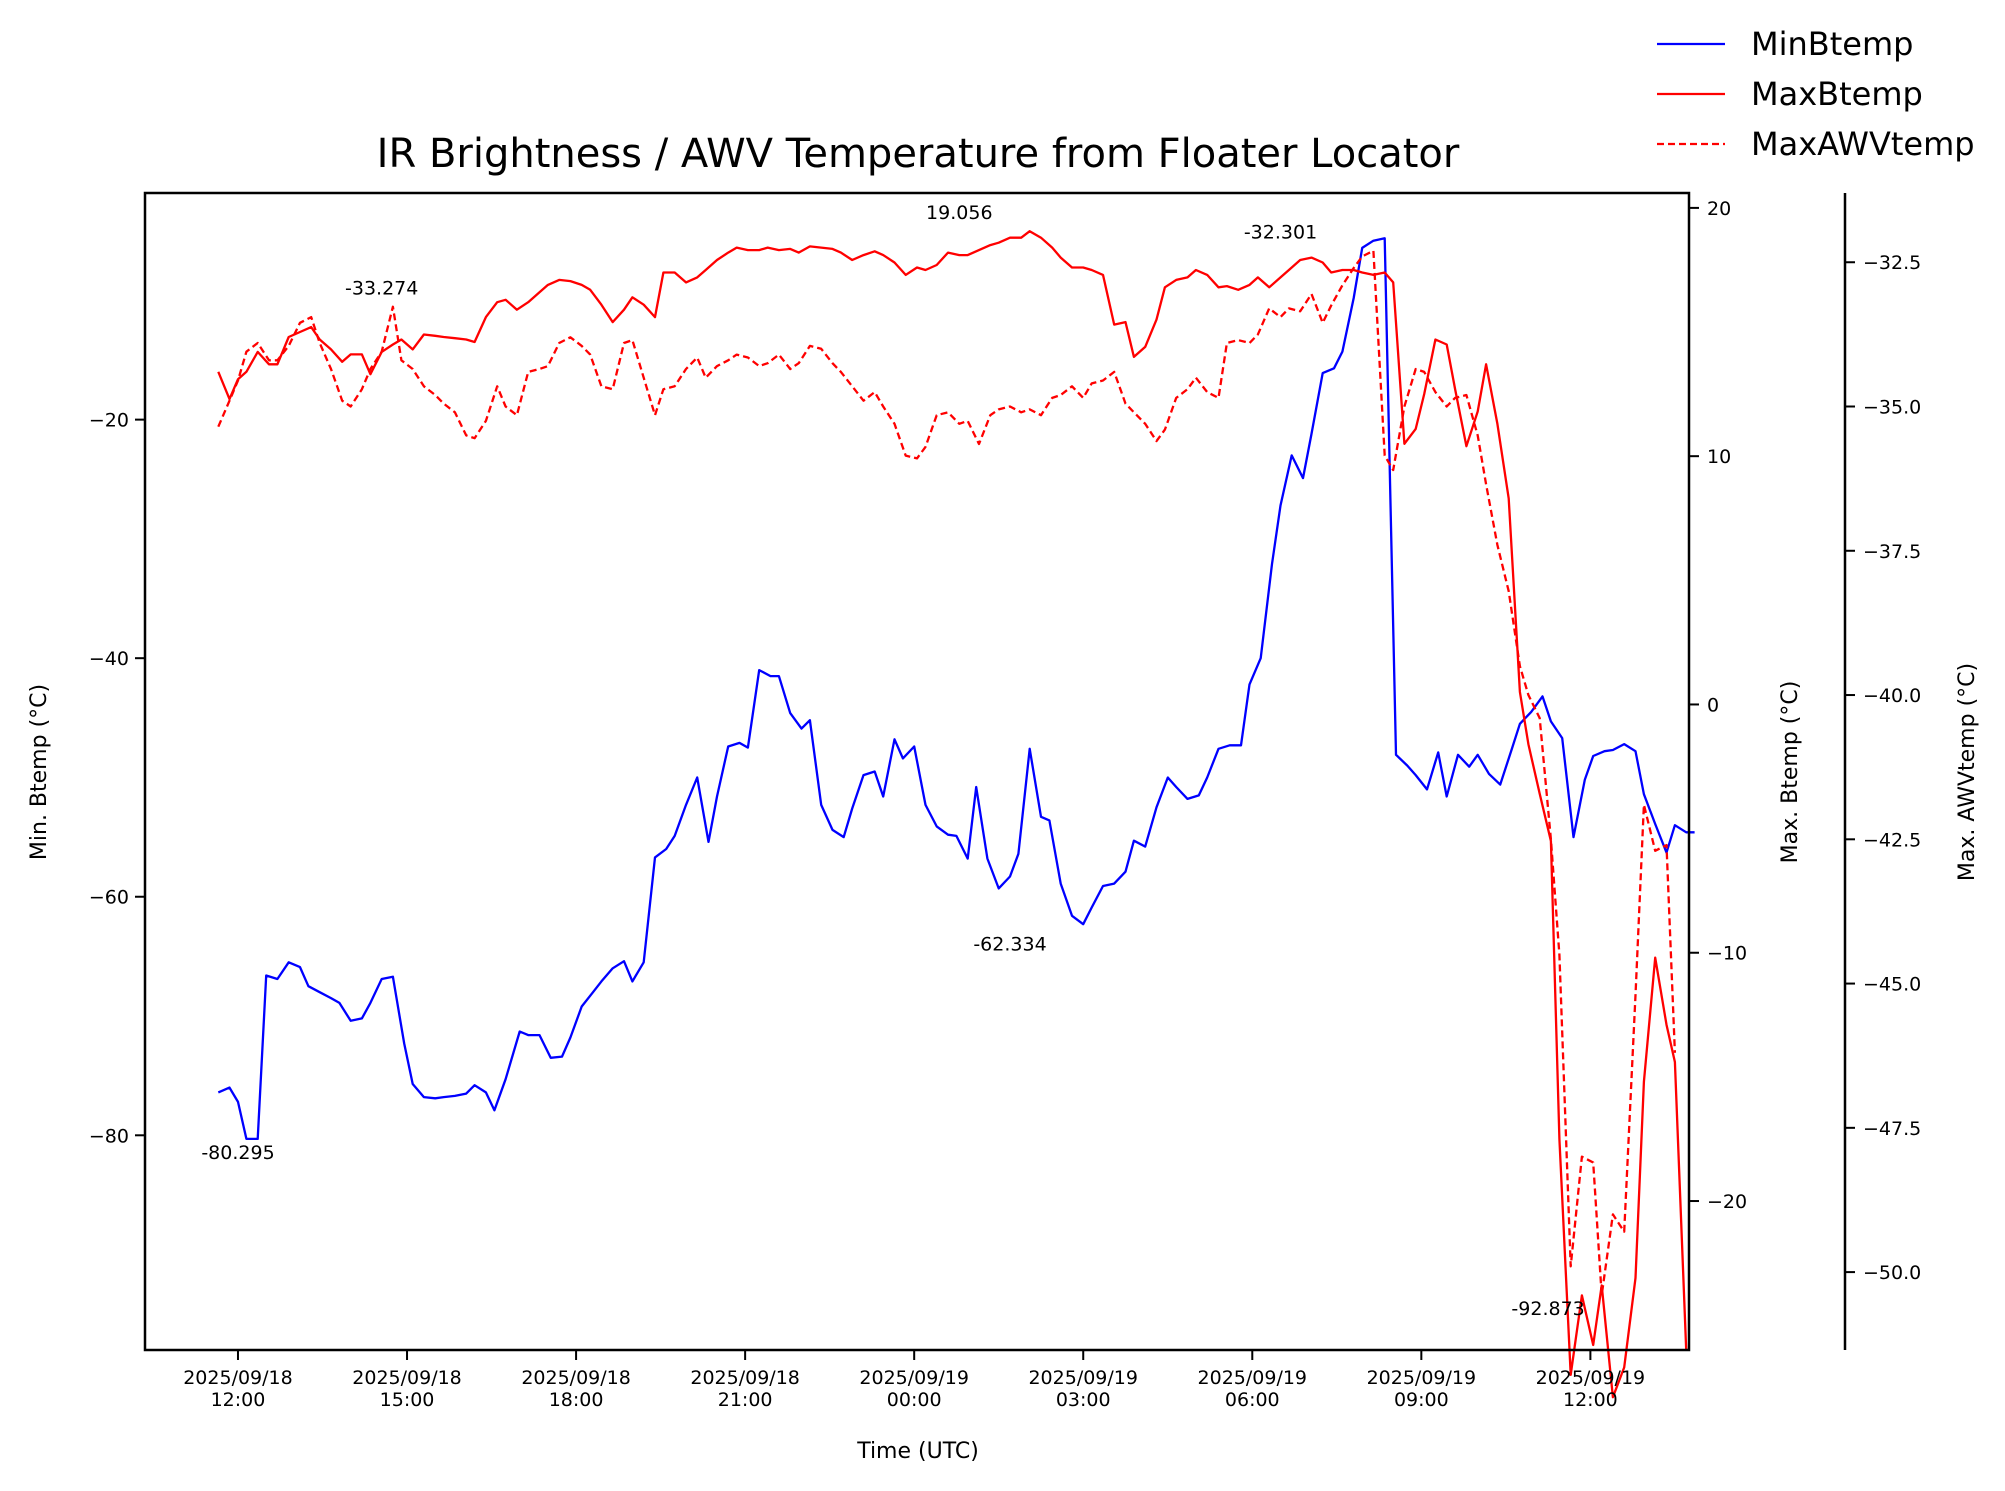 Image resolution: width=2005 pixels, height=1491 pixels. Describe the element at coordinates (1892, 985) in the screenshot. I see `y-right-maxawvtemp-tick-label: −45.0` at that location.